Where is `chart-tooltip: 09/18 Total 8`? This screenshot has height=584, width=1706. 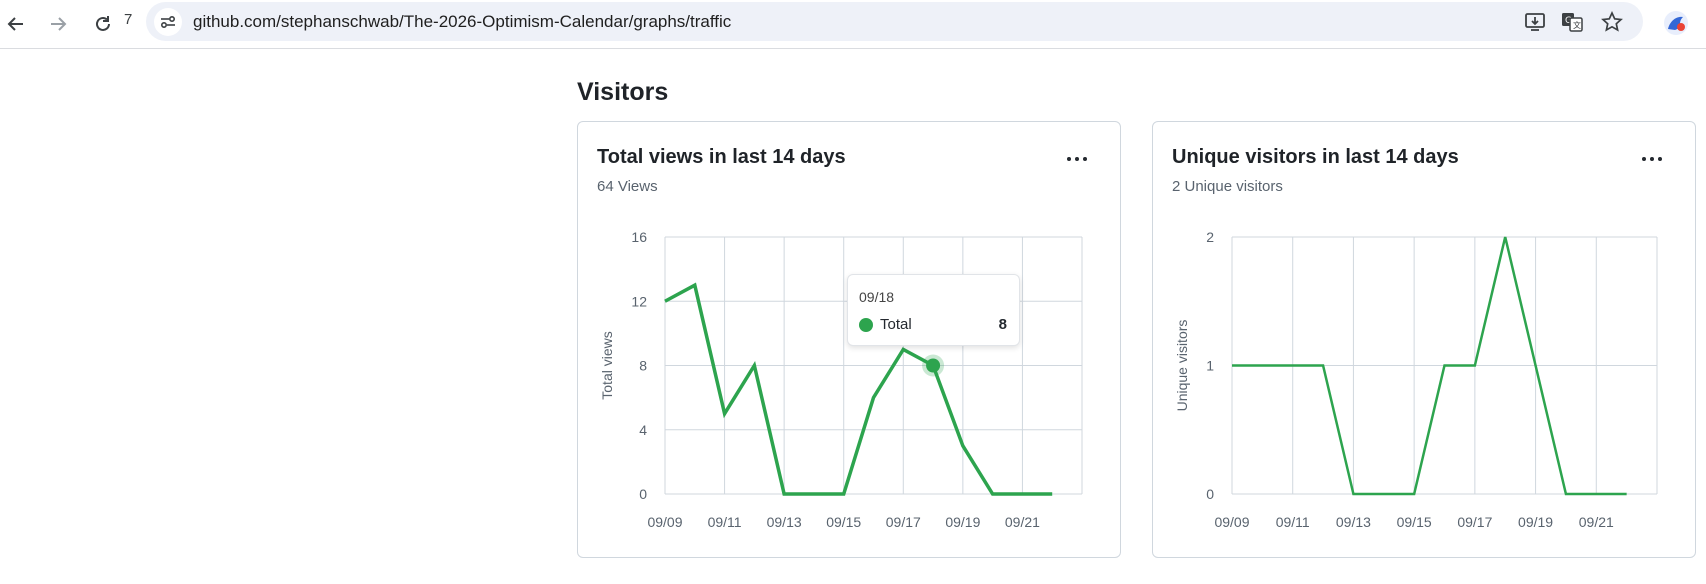
chart-tooltip: 09/18 Total 8 is located at coordinates (933, 310).